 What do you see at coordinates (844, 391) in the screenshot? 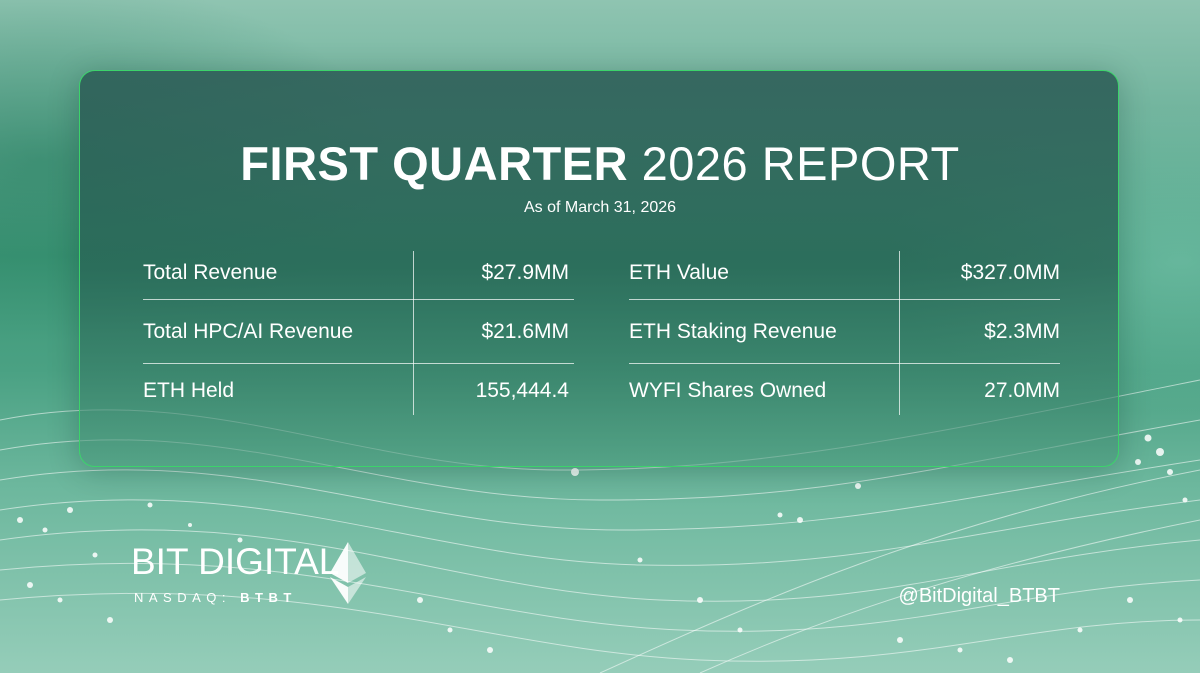
I see `stat-row: WYFI Shares Owned 27.0MM` at bounding box center [844, 391].